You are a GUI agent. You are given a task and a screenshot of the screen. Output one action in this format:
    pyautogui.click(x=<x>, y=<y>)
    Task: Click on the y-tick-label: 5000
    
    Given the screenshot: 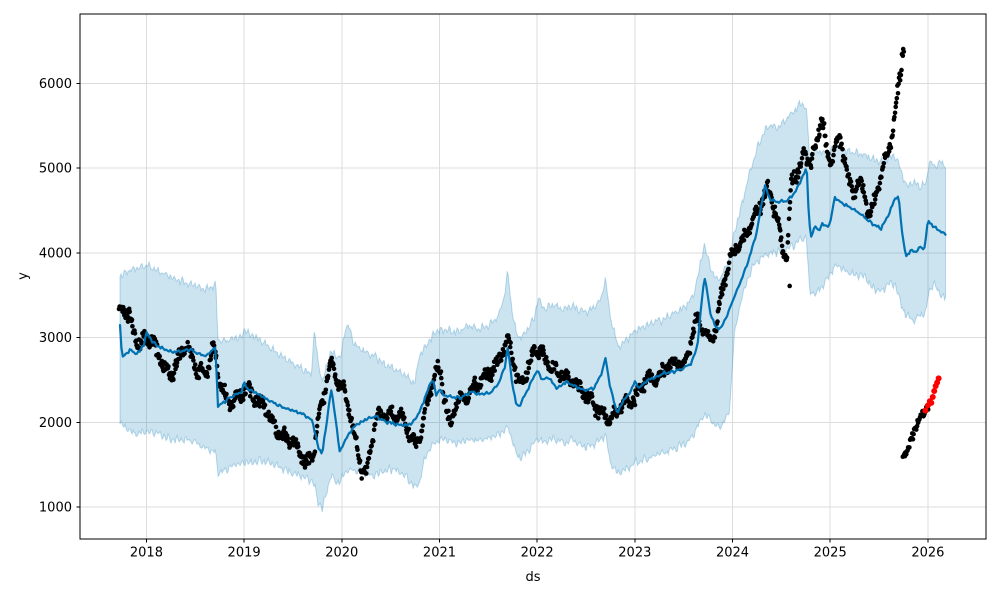 What is the action you would take?
    pyautogui.click(x=55, y=169)
    